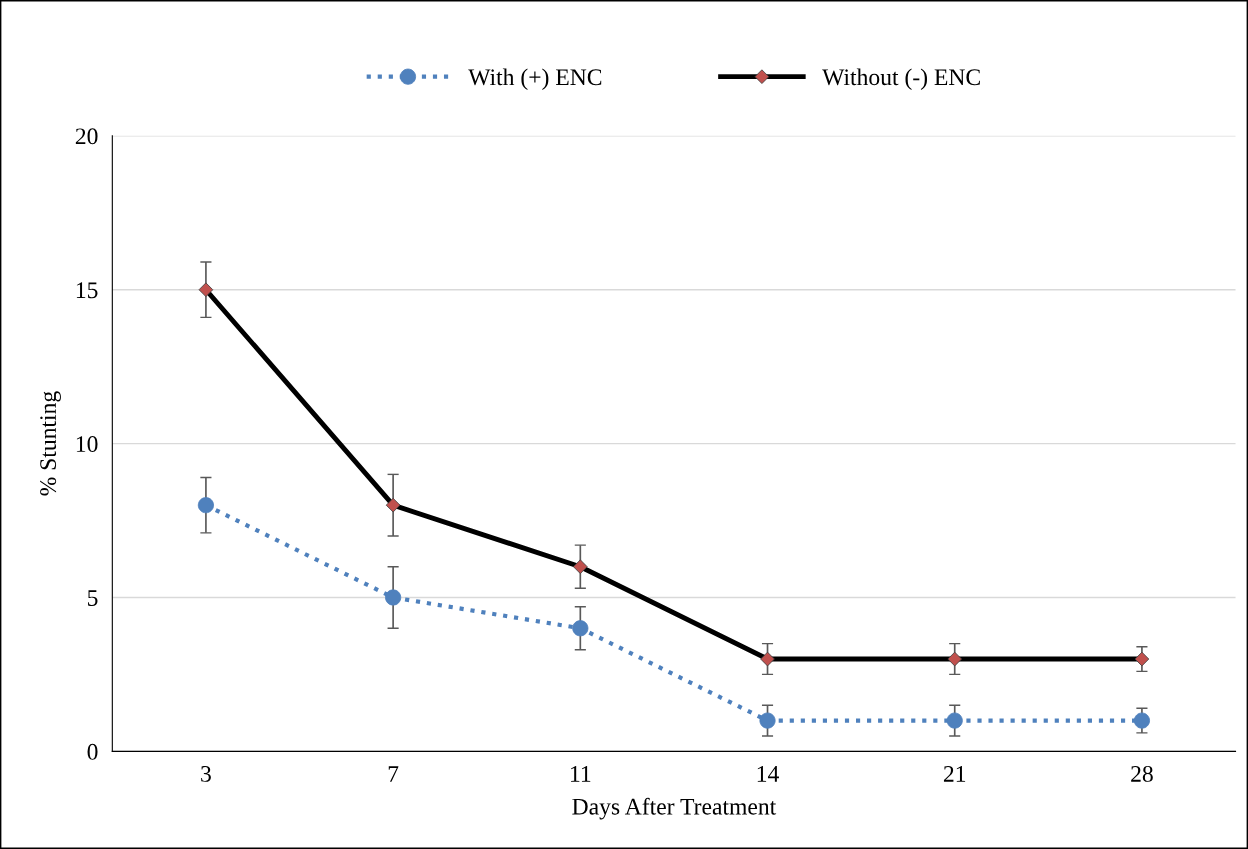 The width and height of the screenshot is (1248, 849). I want to click on y-tick-label: 10, so click(87, 444).